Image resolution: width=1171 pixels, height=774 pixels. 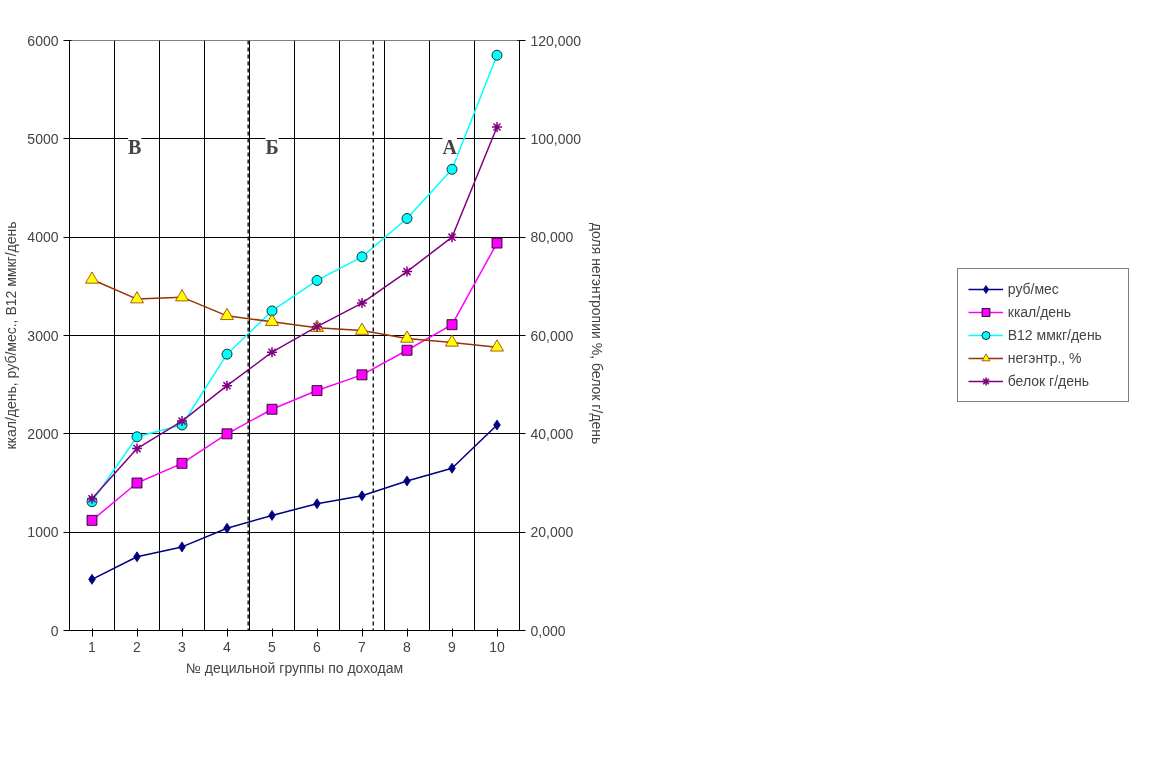 I want to click on y-tick-label: 2000, so click(x=43, y=433).